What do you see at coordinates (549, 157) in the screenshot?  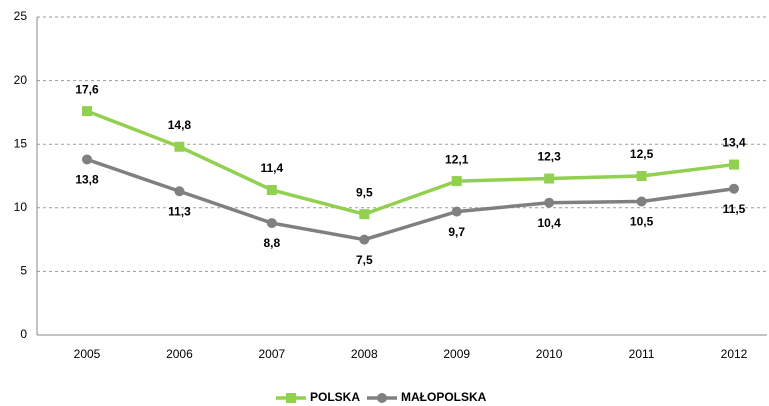 I see `data-label: 12,3` at bounding box center [549, 157].